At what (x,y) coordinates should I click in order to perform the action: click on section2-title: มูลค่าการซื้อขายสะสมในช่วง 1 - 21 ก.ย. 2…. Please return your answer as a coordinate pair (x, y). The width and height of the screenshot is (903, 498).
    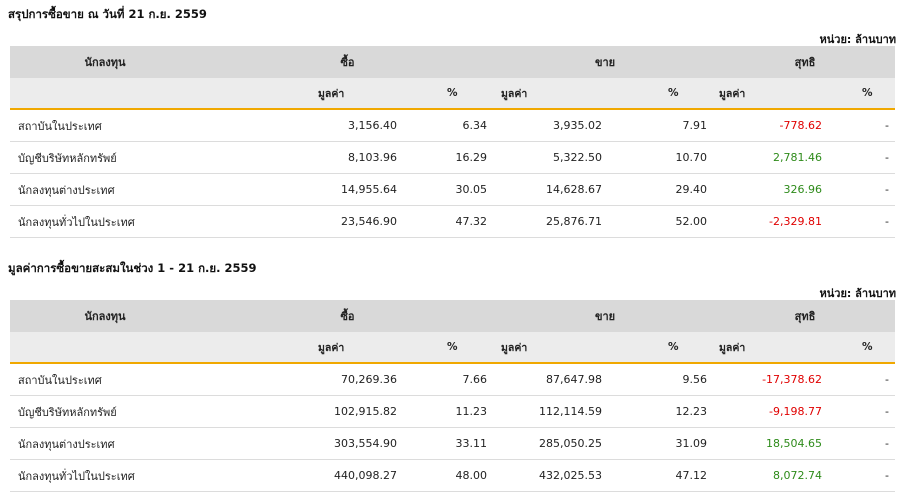
    Looking at the image, I should click on (132, 268).